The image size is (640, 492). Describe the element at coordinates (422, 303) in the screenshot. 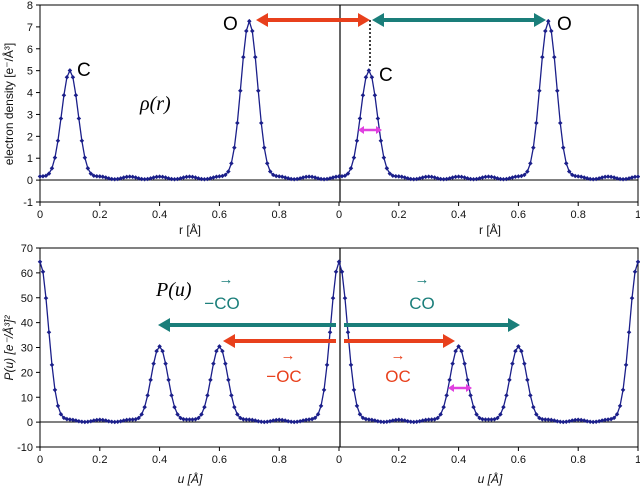

I see `svg-text: CO` at that location.